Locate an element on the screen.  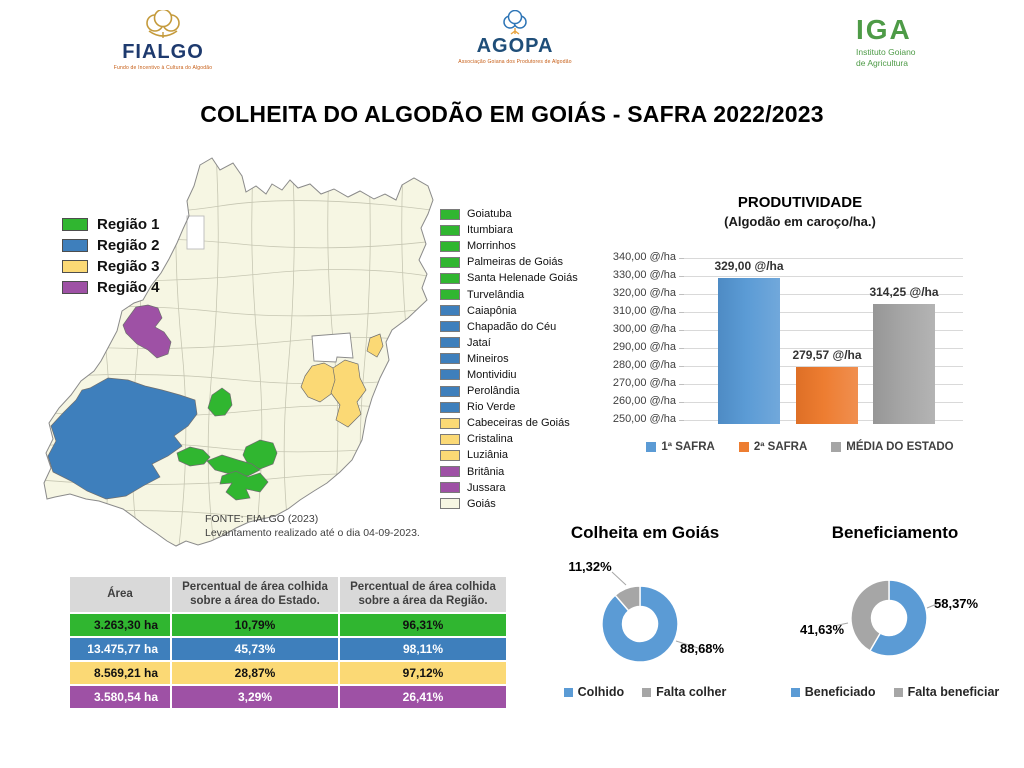
y-axis-tick-label: 280,00 @/ha is located at coordinates (644, 365).